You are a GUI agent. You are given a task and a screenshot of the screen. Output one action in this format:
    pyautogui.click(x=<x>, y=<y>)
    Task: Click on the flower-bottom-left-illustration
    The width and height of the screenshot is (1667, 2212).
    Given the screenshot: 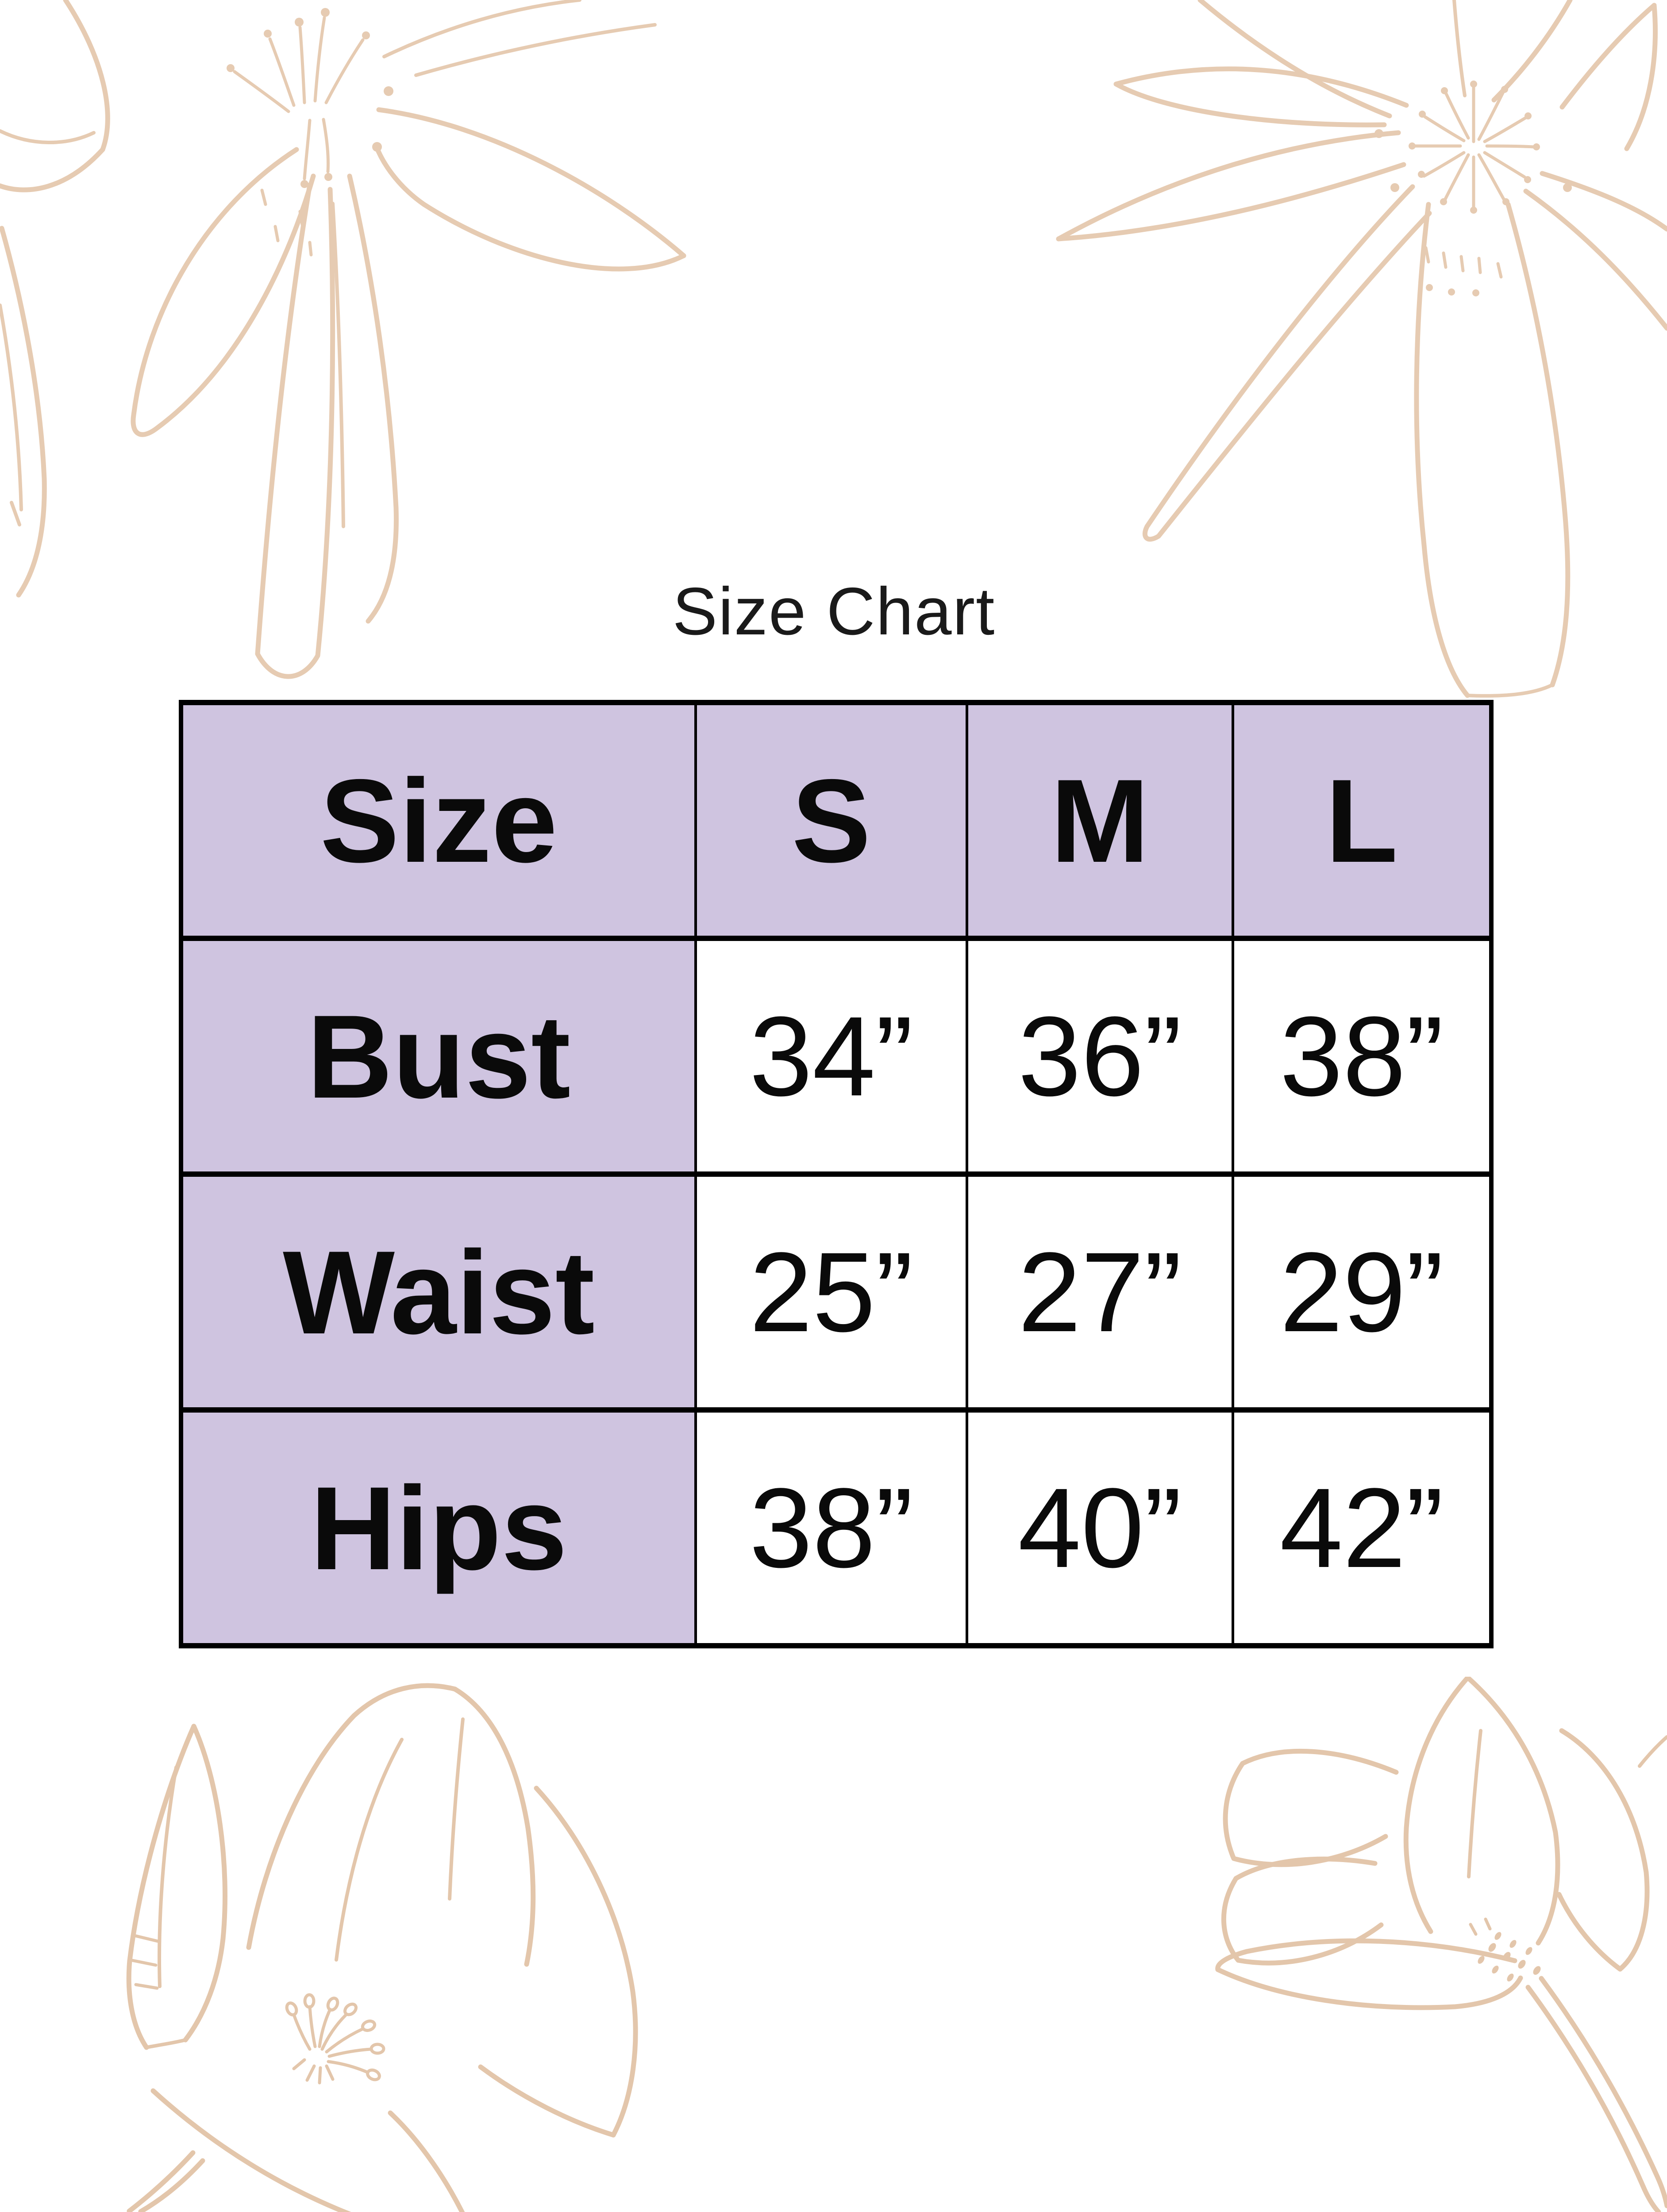 What is the action you would take?
    pyautogui.click(x=382, y=1948)
    